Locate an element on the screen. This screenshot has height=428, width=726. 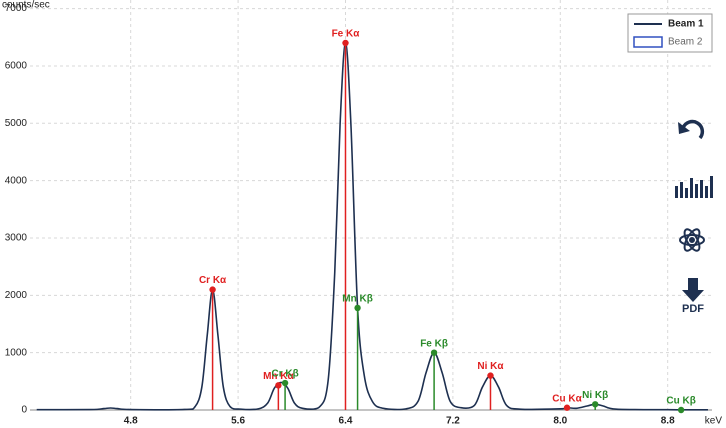
undo-head is located at coordinates (684, 128).